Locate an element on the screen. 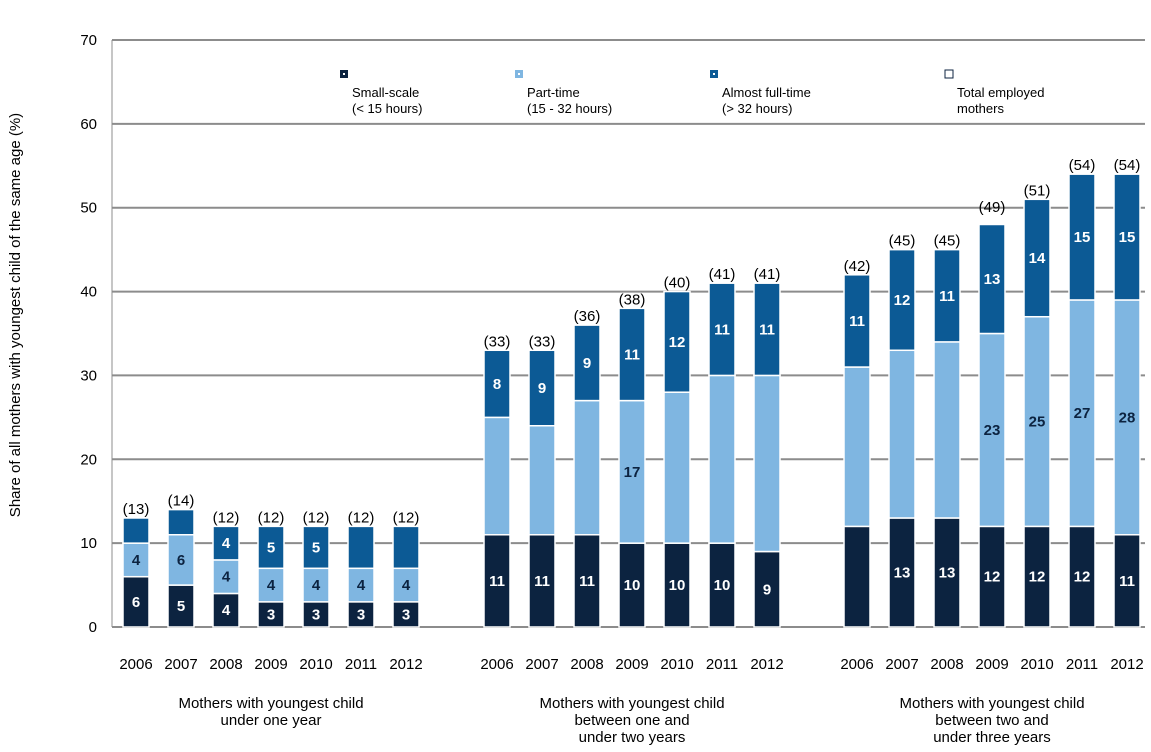 This screenshot has height=752, width=1151. bar-total-label: (54) is located at coordinates (1082, 165).